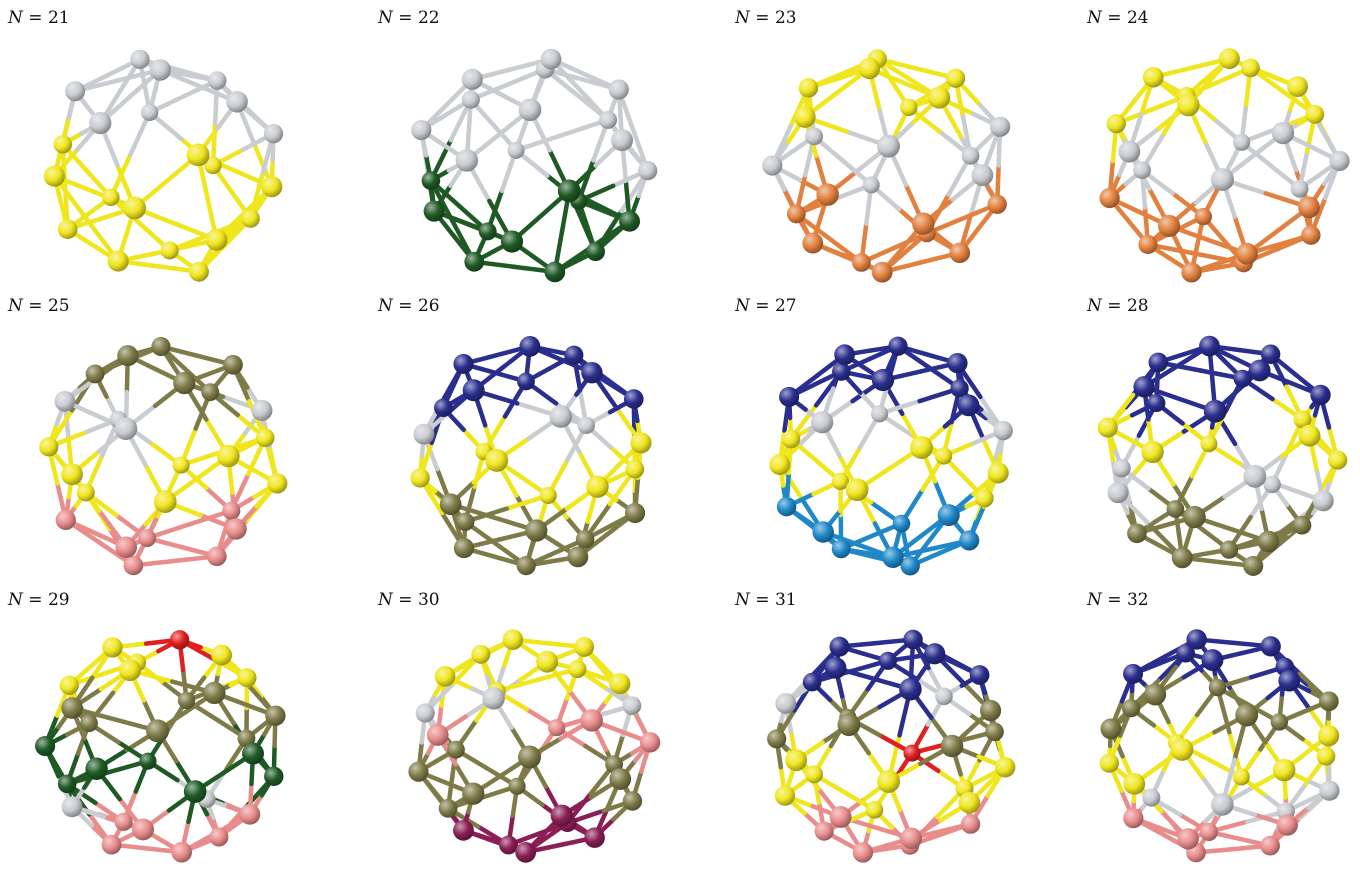  I want to click on panel-n28: N = 28, so click(1222, 441).